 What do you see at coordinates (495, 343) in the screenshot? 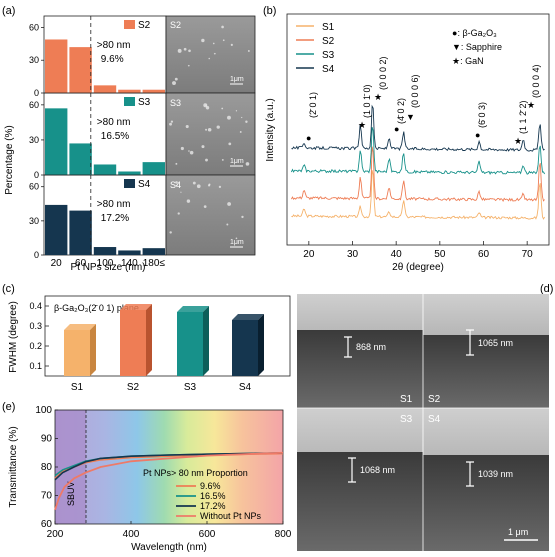
I see `thickness-s2: 1065 nm` at bounding box center [495, 343].